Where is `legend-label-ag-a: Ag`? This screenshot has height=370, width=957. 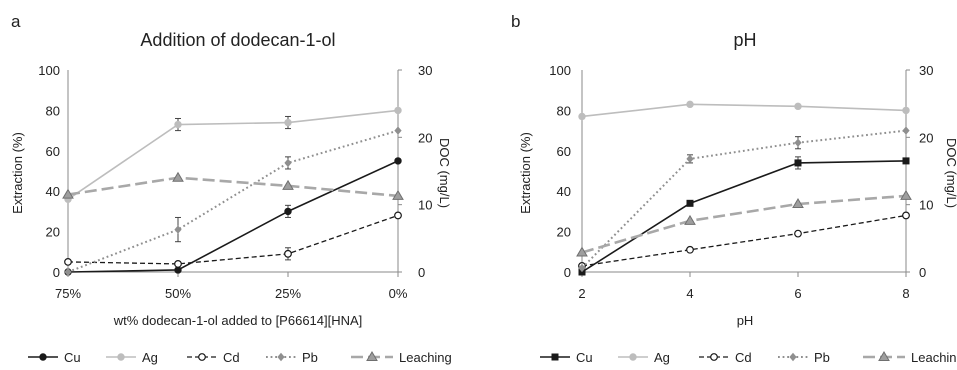 legend-label-ag-a: Ag is located at coordinates (150, 357).